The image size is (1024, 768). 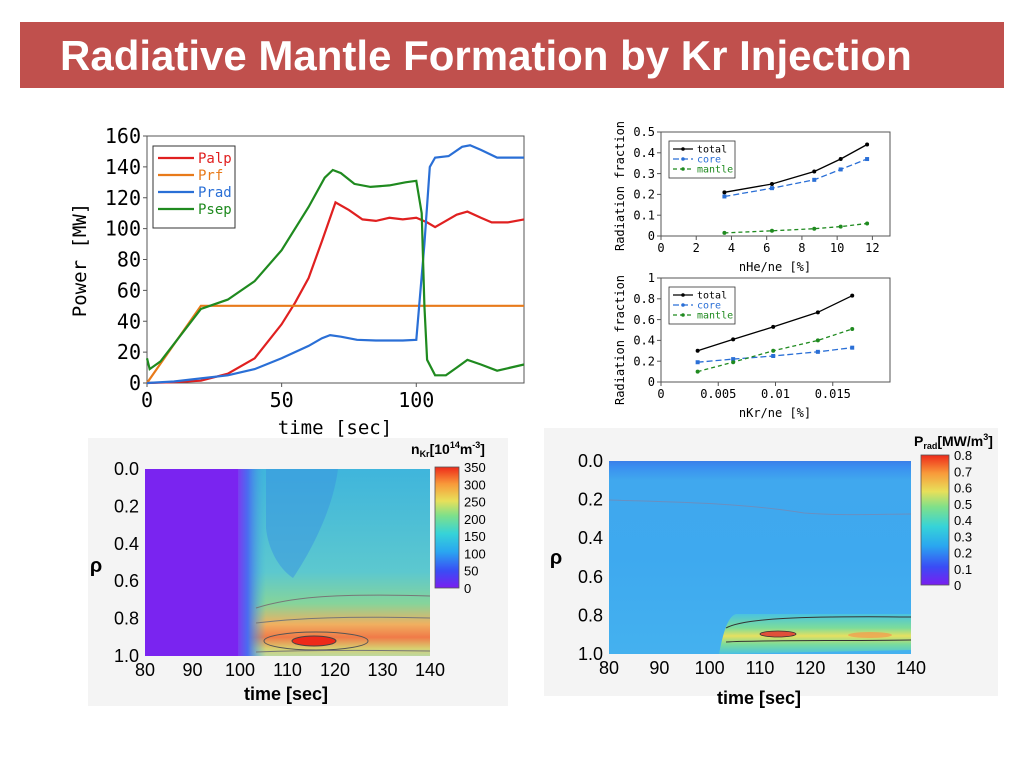 I want to click on legend-label-Prf: Prf, so click(x=210, y=176).